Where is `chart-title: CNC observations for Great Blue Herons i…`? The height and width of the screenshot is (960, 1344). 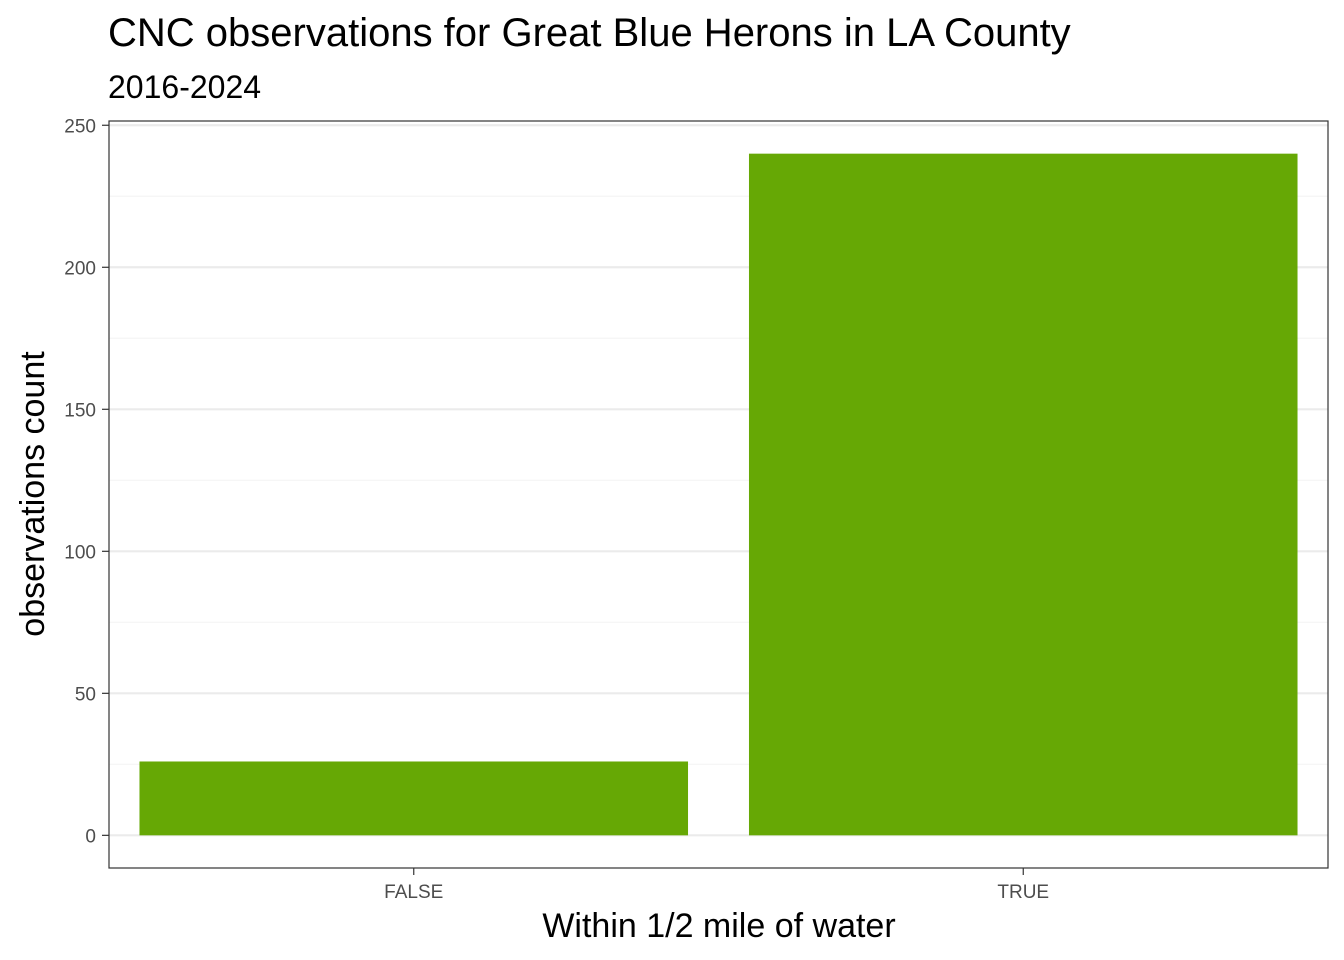
chart-title: CNC observations for Great Blue Herons i… is located at coordinates (589, 33).